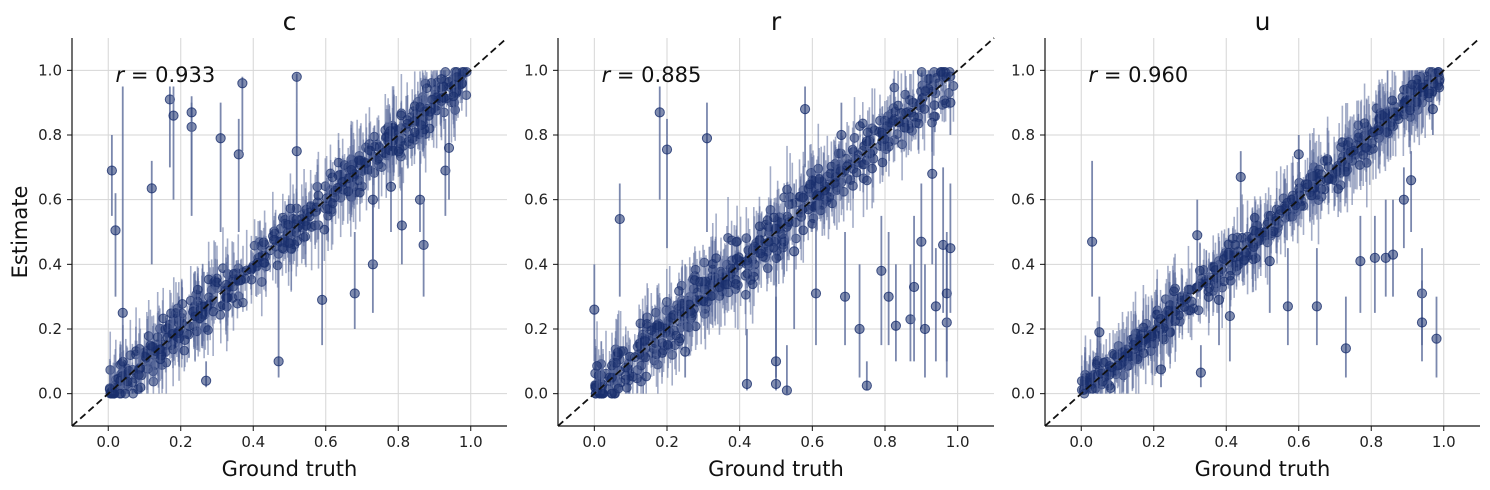 This screenshot has width=1490, height=490. Describe the element at coordinates (169, 75) in the screenshot. I see `correlation-value: = 0.933` at that location.